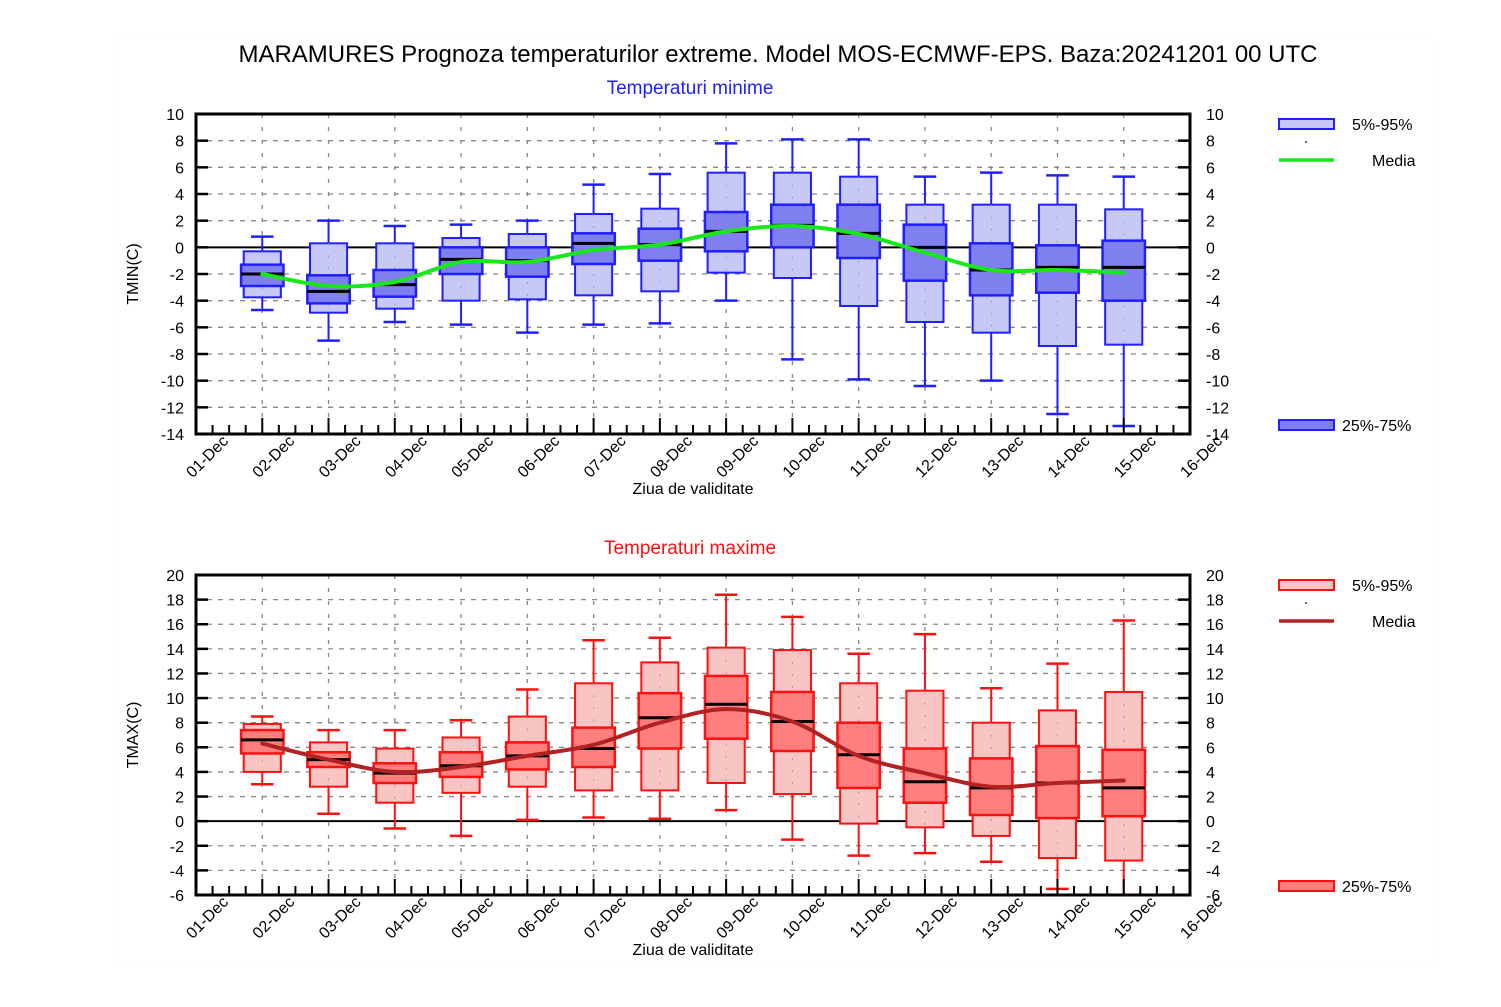 The width and height of the screenshot is (1501, 1007). What do you see at coordinates (1217, 435) in the screenshot?
I see `ytick-label-right: -14` at bounding box center [1217, 435].